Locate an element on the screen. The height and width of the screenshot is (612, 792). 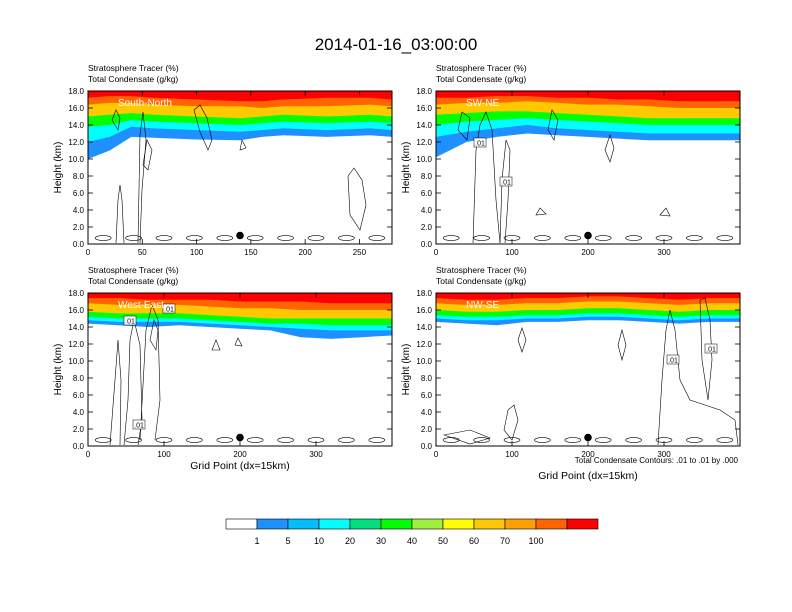
colorbar-label: 50 is located at coordinates (443, 541).